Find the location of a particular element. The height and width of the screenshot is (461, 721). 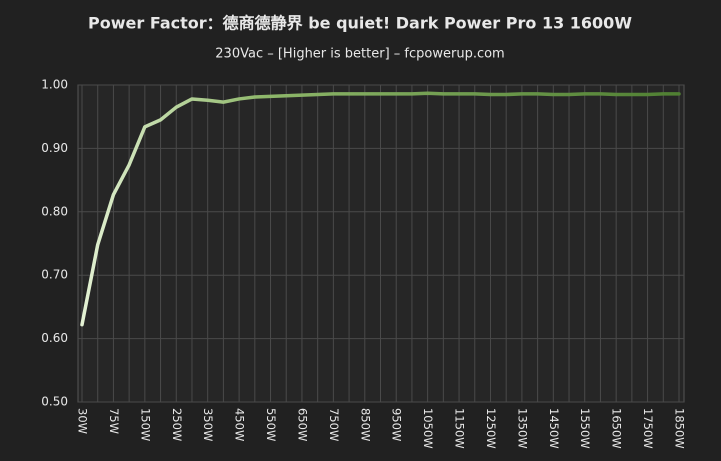

x-tick-label: 75W is located at coordinates (114, 421).